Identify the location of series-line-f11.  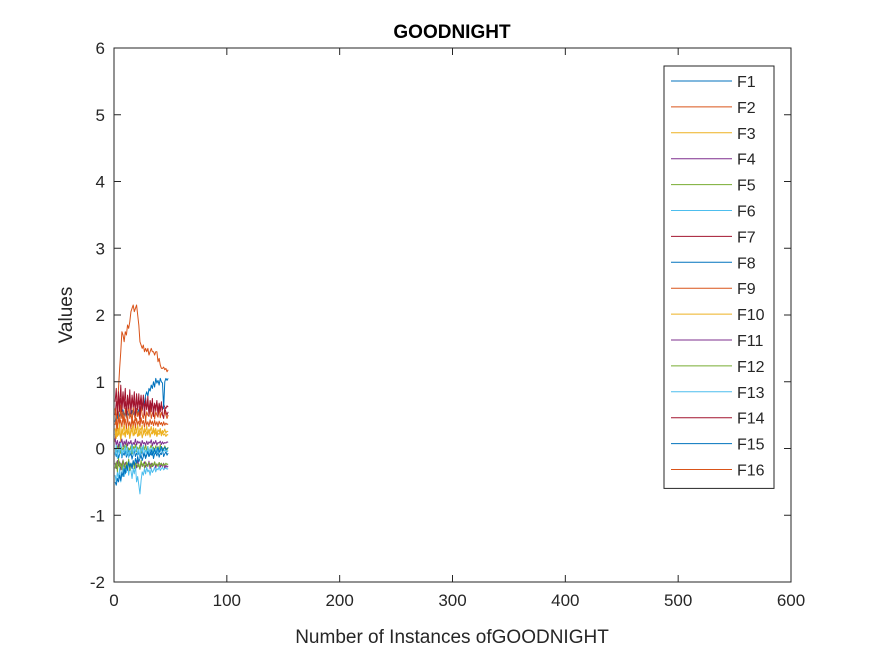
(141, 443).